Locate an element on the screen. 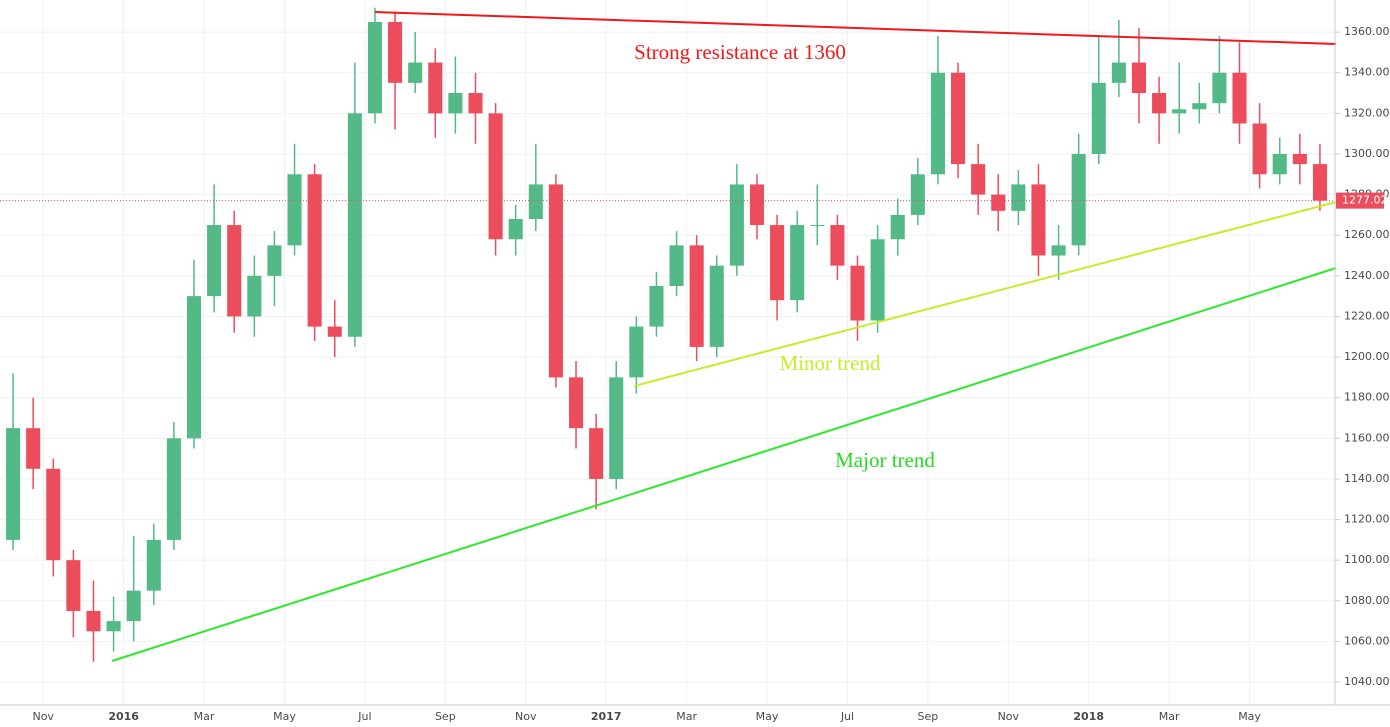 This screenshot has height=727, width=1390. y-tick-label: 1300.00 is located at coordinates (1367, 153).